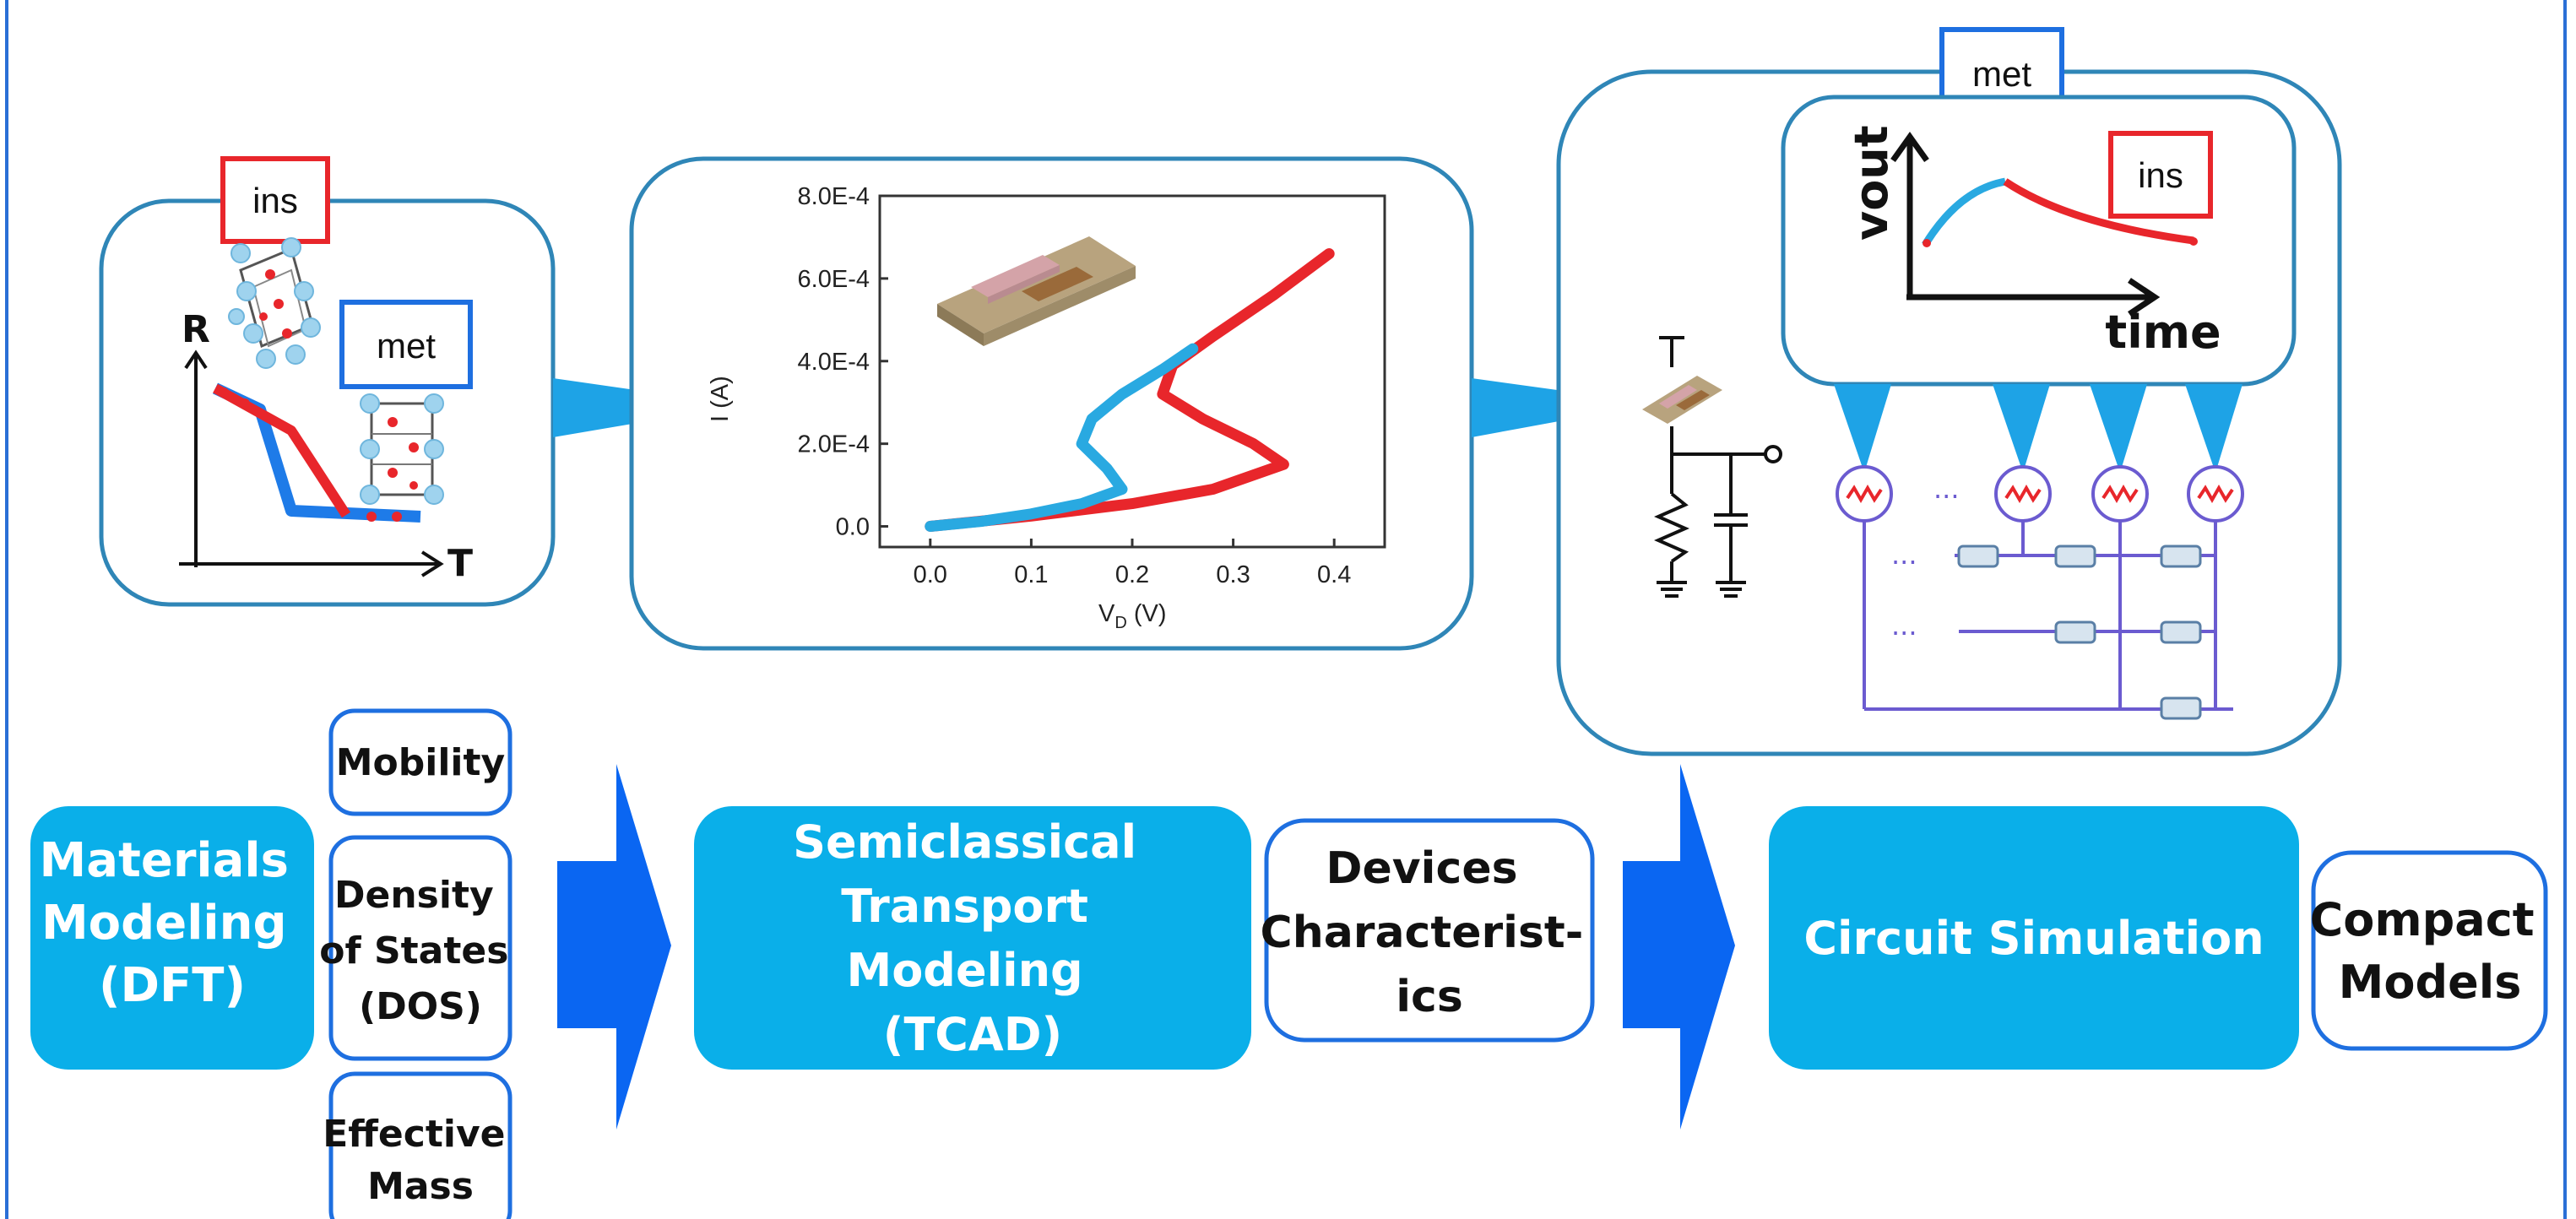 The image size is (2576, 1219). Describe the element at coordinates (853, 527) in the screenshot. I see `y-tick-label: 0.0` at that location.